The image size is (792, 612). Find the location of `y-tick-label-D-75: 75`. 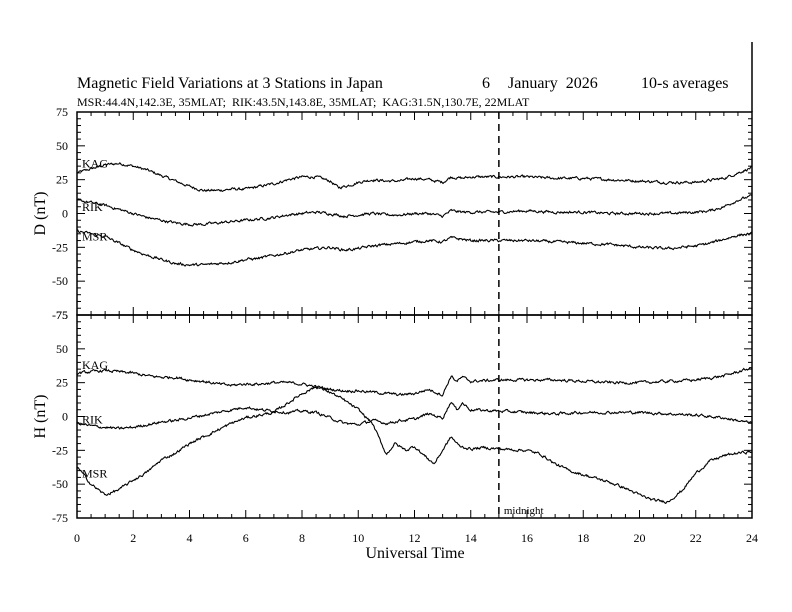

y-tick-label-D-75: 75 is located at coordinates (62, 112).